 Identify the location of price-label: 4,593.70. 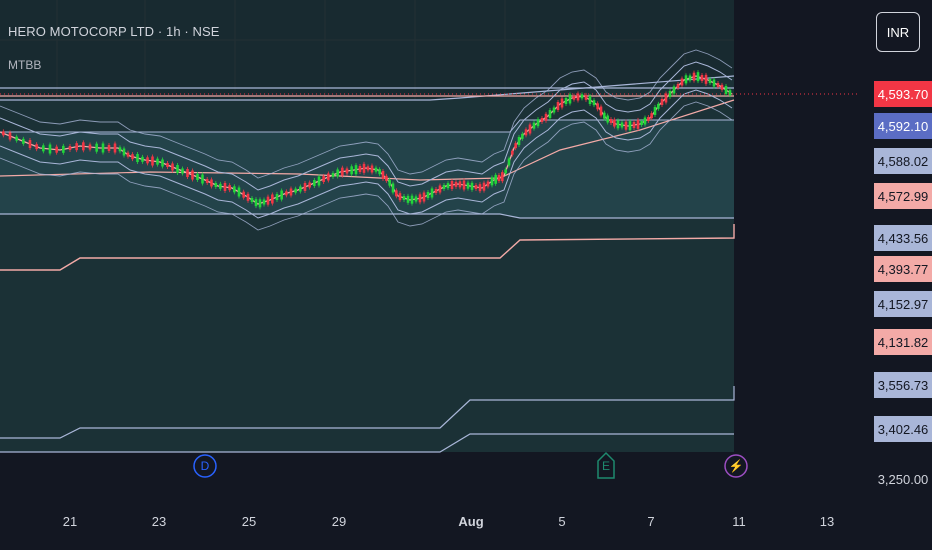
(903, 94).